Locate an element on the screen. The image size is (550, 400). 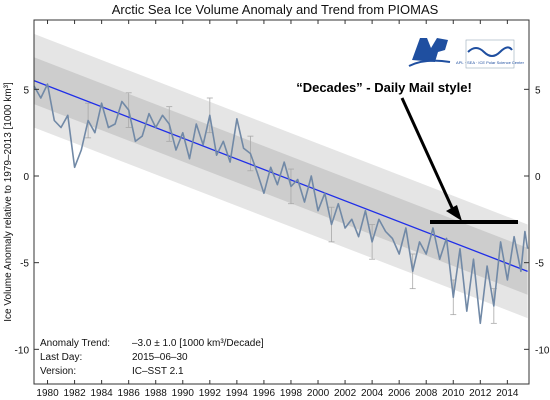
info-label-1: Last Day: is located at coordinates (61, 357).